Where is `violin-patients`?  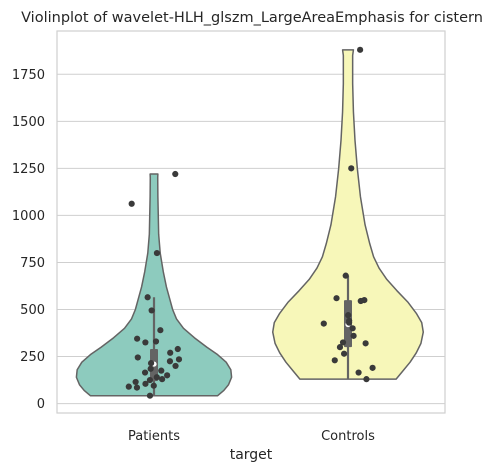 violin-patients is located at coordinates (154, 285).